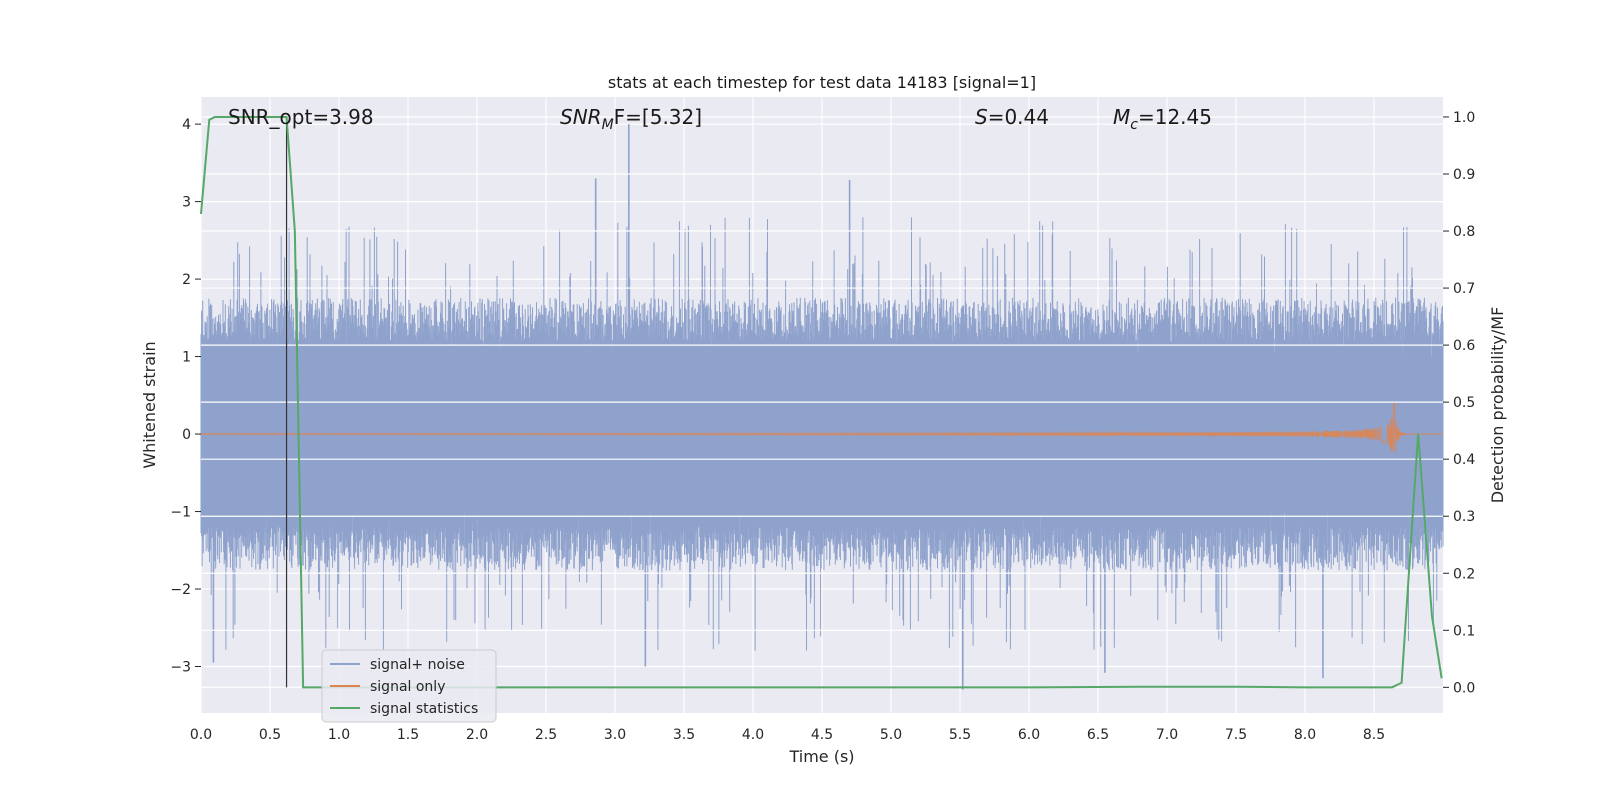 The image size is (1600, 800). What do you see at coordinates (753, 735) in the screenshot?
I see `x-tick-label: 4.0` at bounding box center [753, 735].